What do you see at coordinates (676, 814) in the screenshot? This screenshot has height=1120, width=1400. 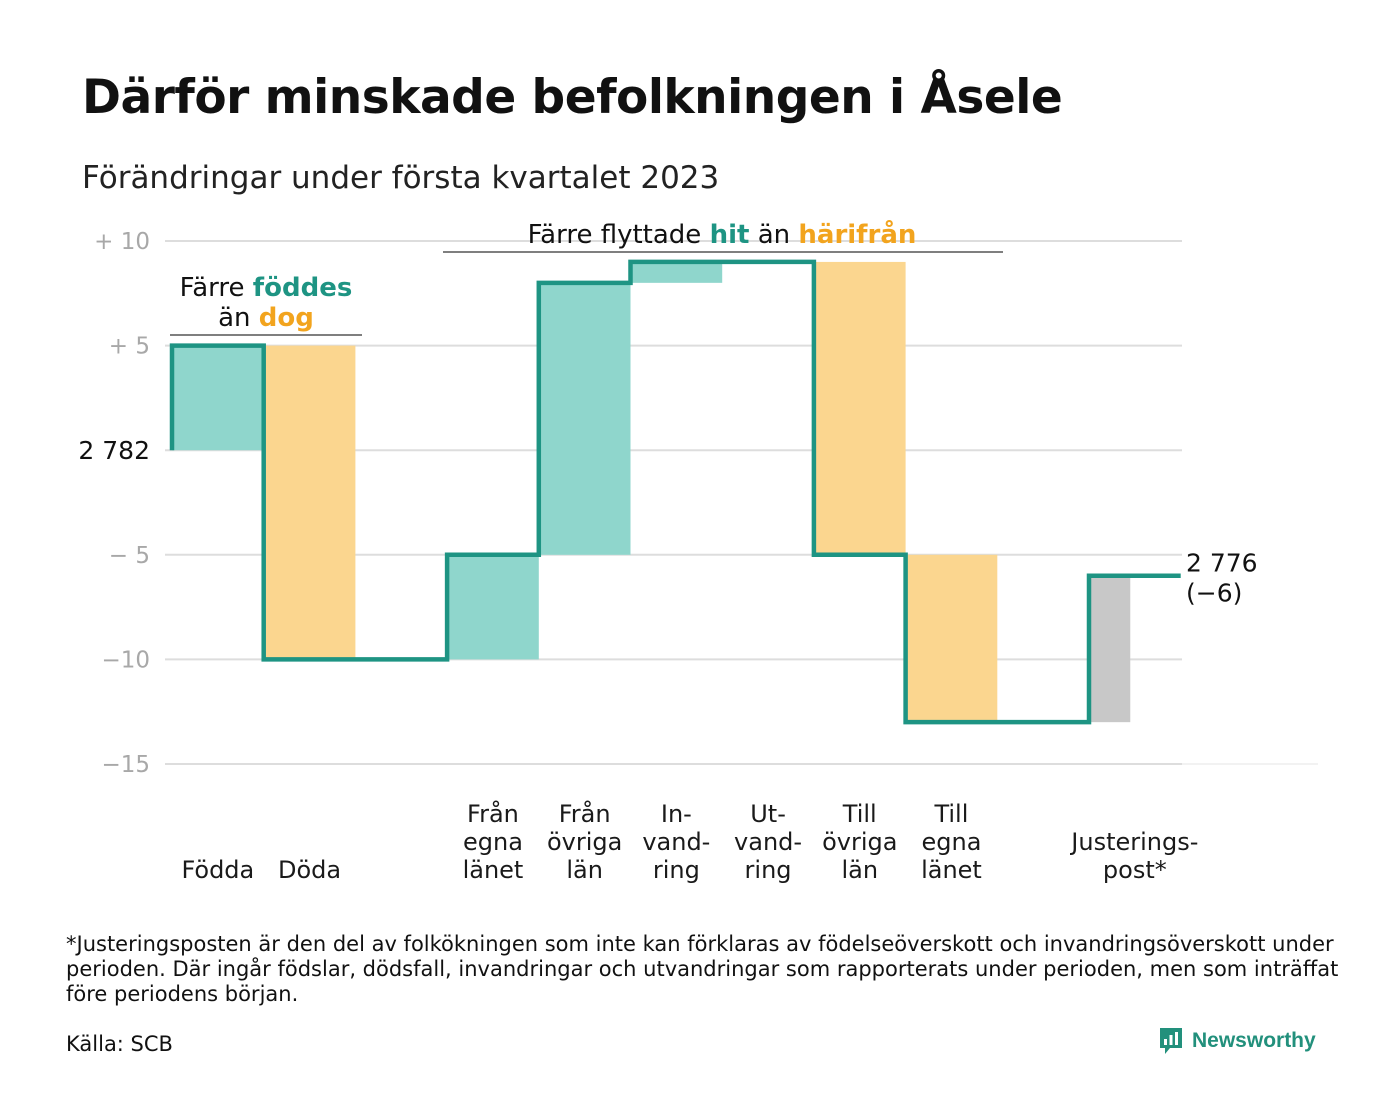 I see `x-label: In-` at bounding box center [676, 814].